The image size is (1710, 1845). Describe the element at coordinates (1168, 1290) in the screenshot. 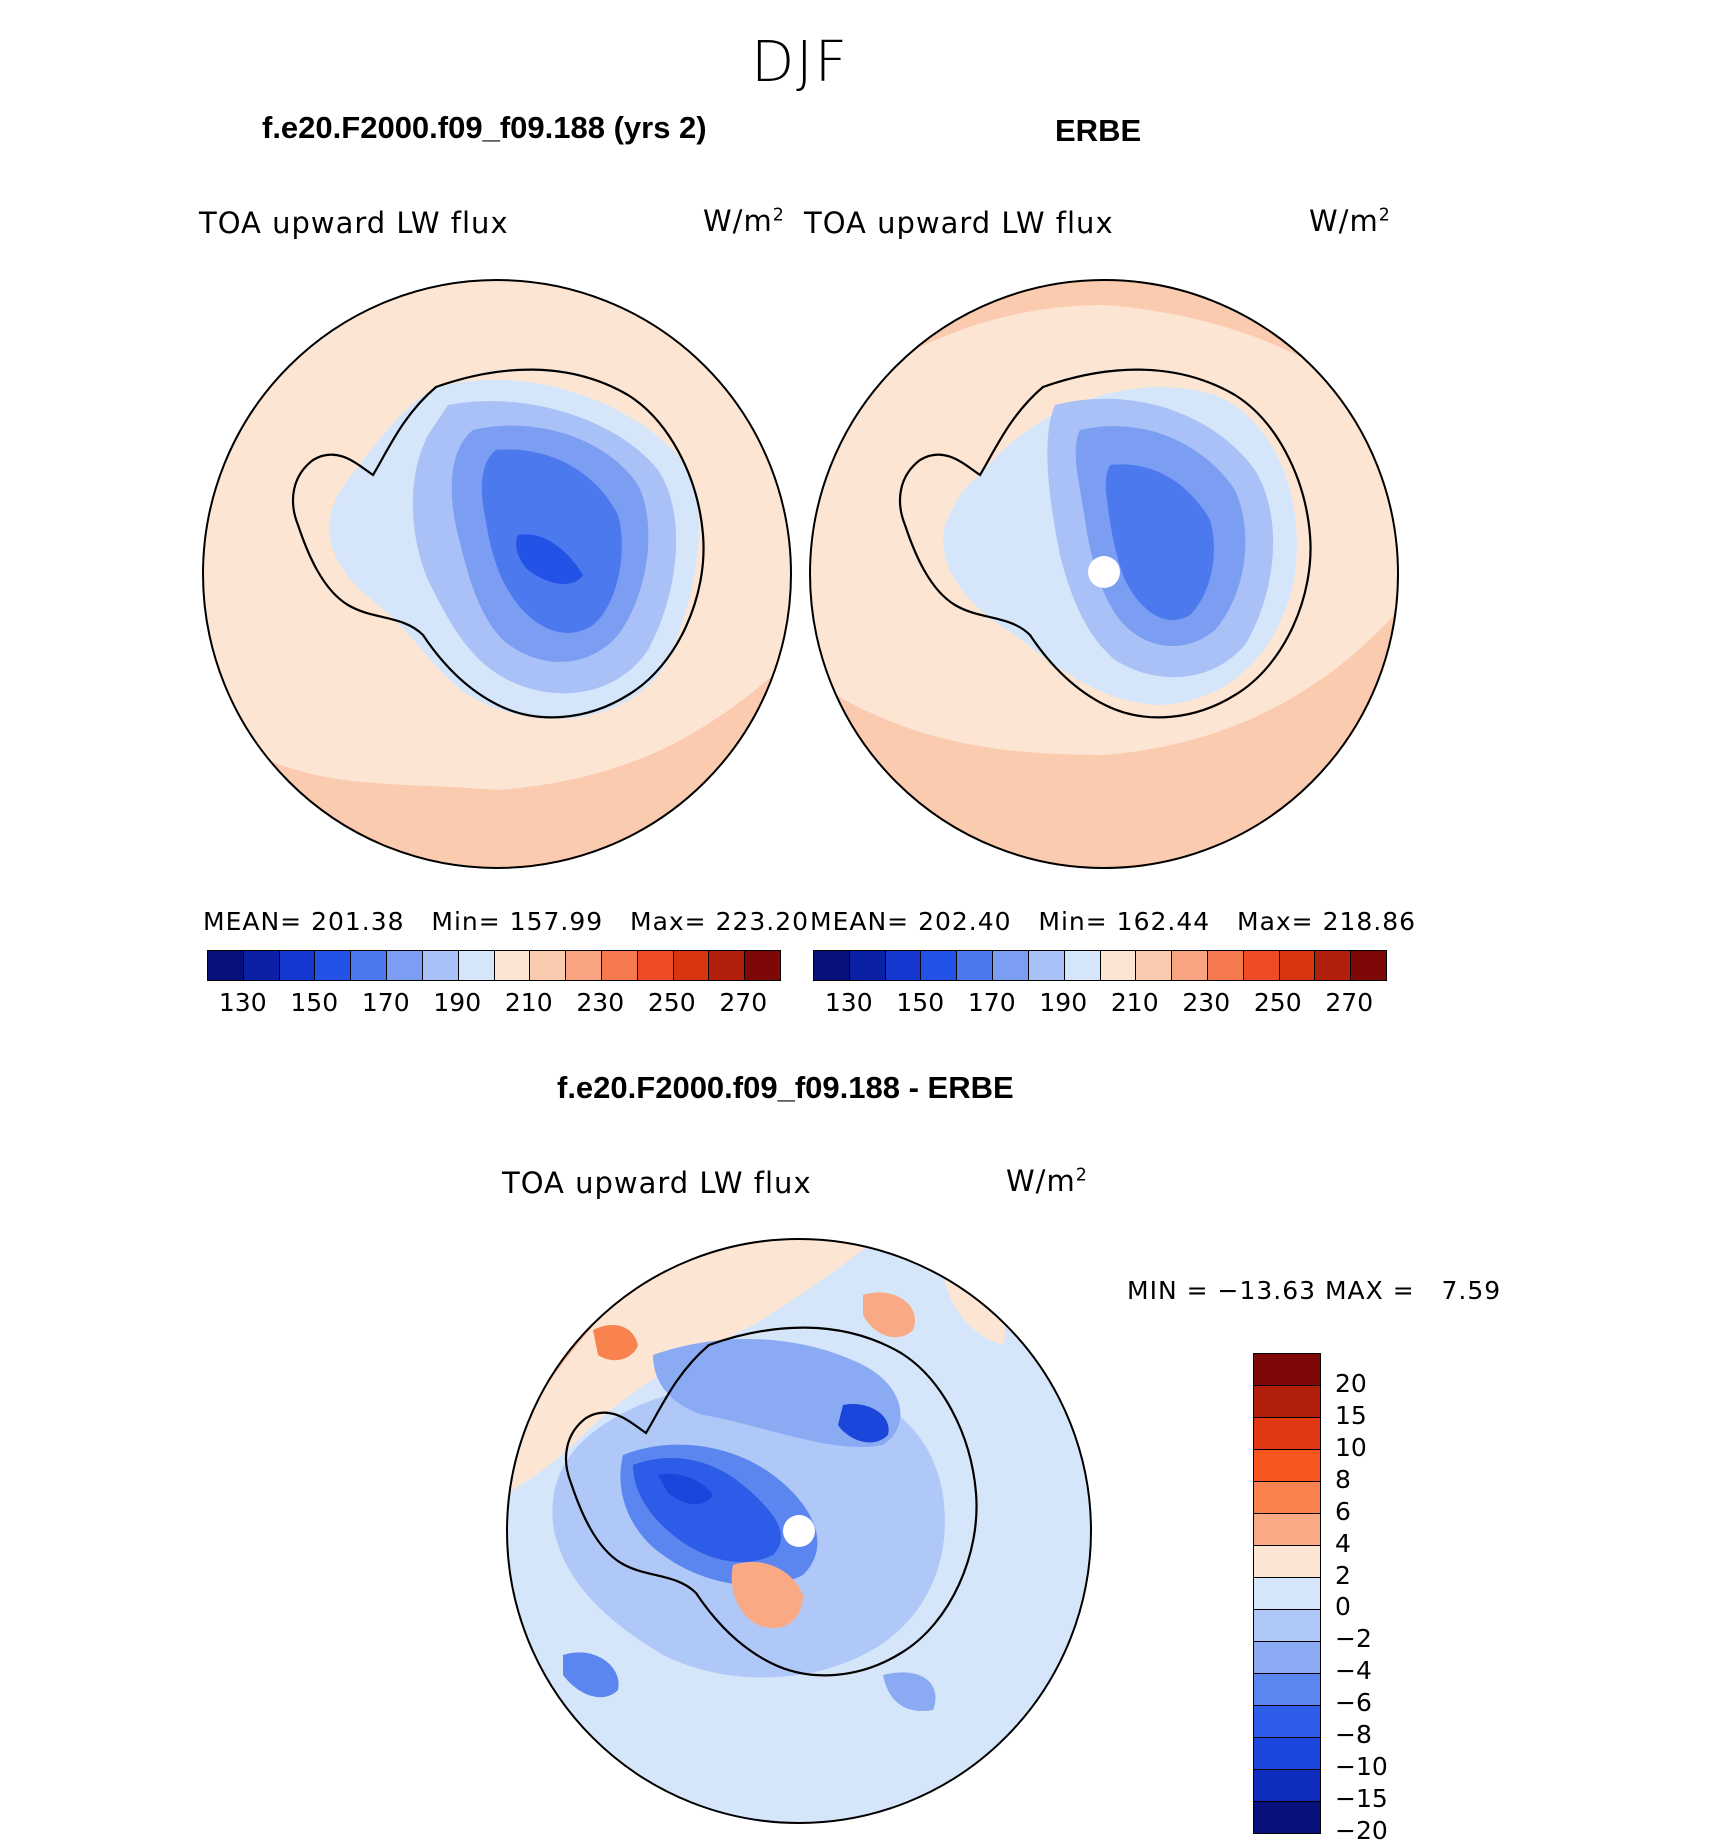

I see `min-label: MIN =` at that location.